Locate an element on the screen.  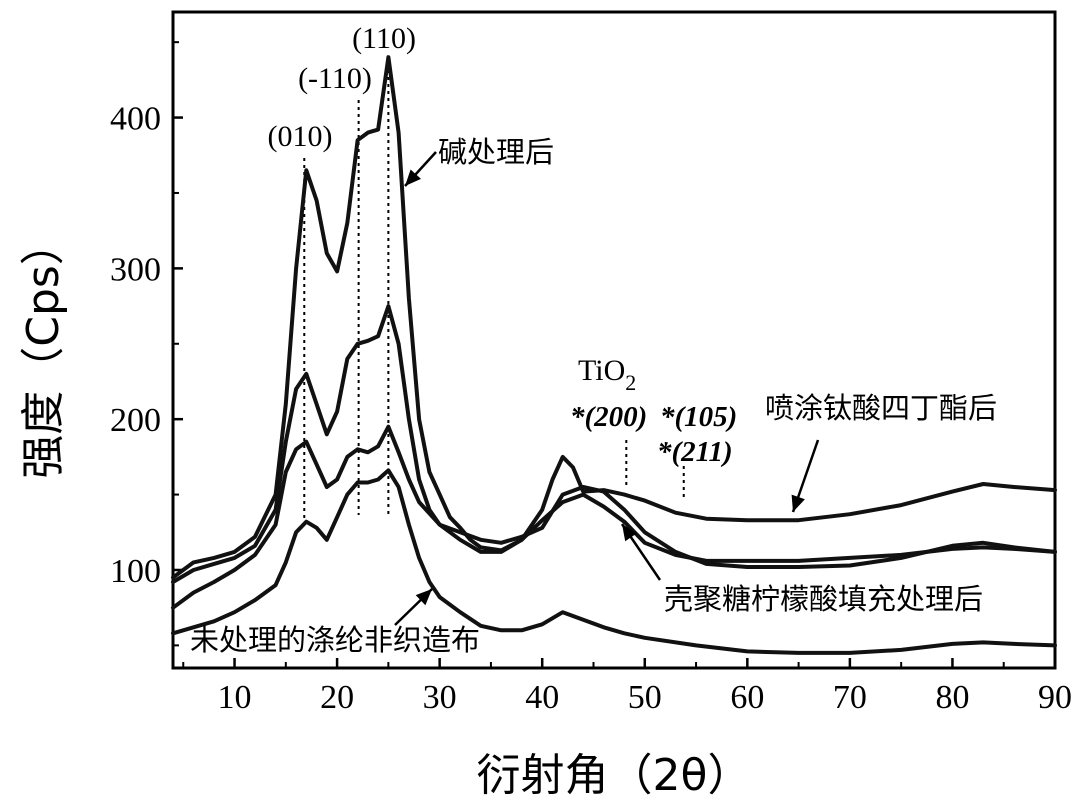
tio2-label: TiO2 is located at coordinates (607, 374).